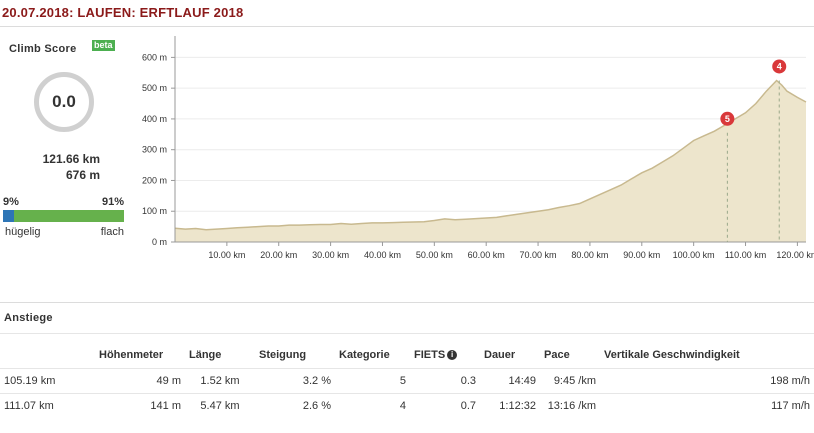 Image resolution: width=814 pixels, height=433 pixels. What do you see at coordinates (140, 405) in the screenshot?
I see `cell-elevation: 141 m` at bounding box center [140, 405].